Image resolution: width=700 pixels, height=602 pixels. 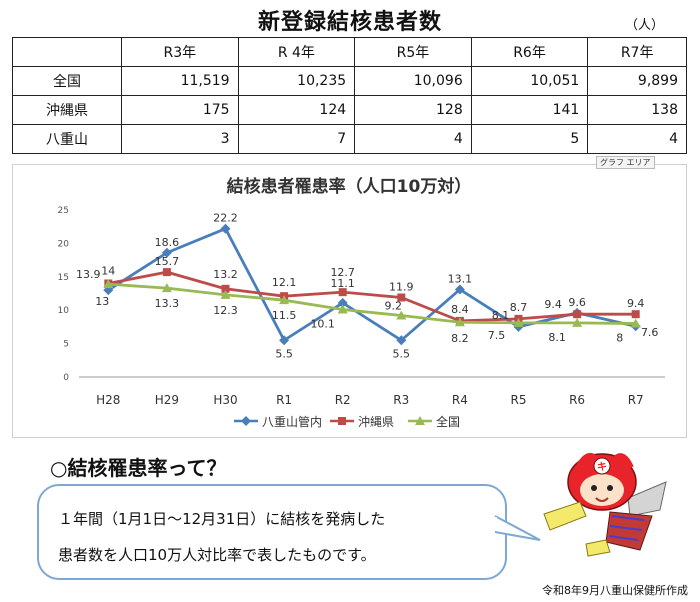 What do you see at coordinates (644, 25) in the screenshot?
I see `unit-label: （人）` at bounding box center [644, 25].